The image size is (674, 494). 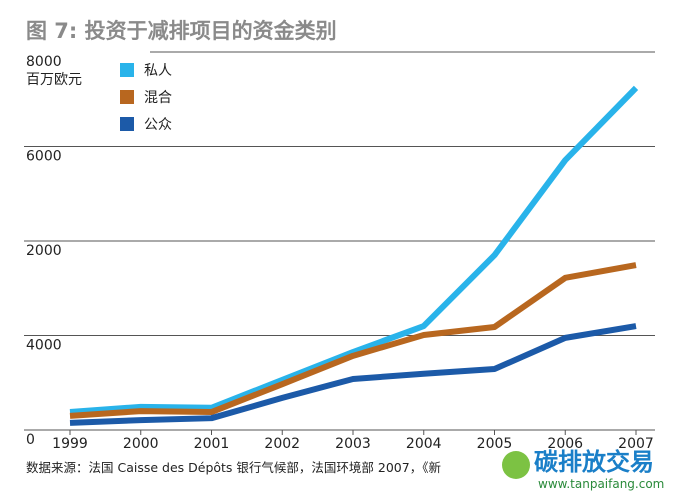 I want to click on y-tick-label: 4000, so click(x=44, y=346).